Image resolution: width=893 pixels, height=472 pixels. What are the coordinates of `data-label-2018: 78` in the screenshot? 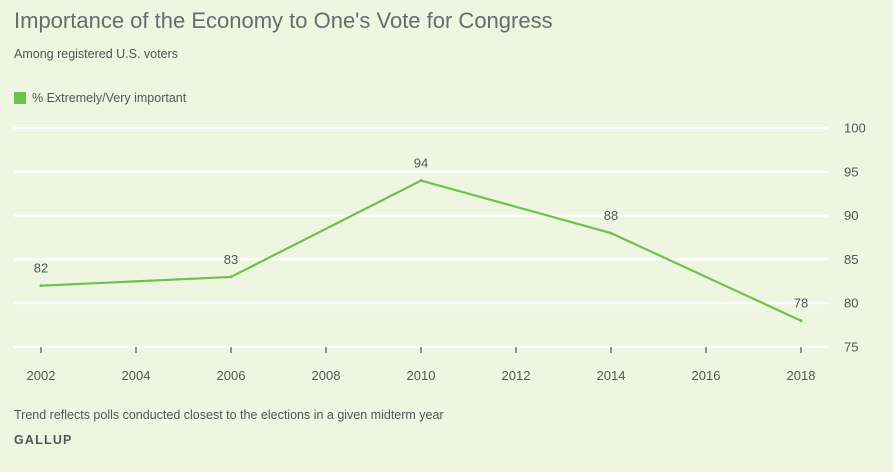 It's located at (801, 303).